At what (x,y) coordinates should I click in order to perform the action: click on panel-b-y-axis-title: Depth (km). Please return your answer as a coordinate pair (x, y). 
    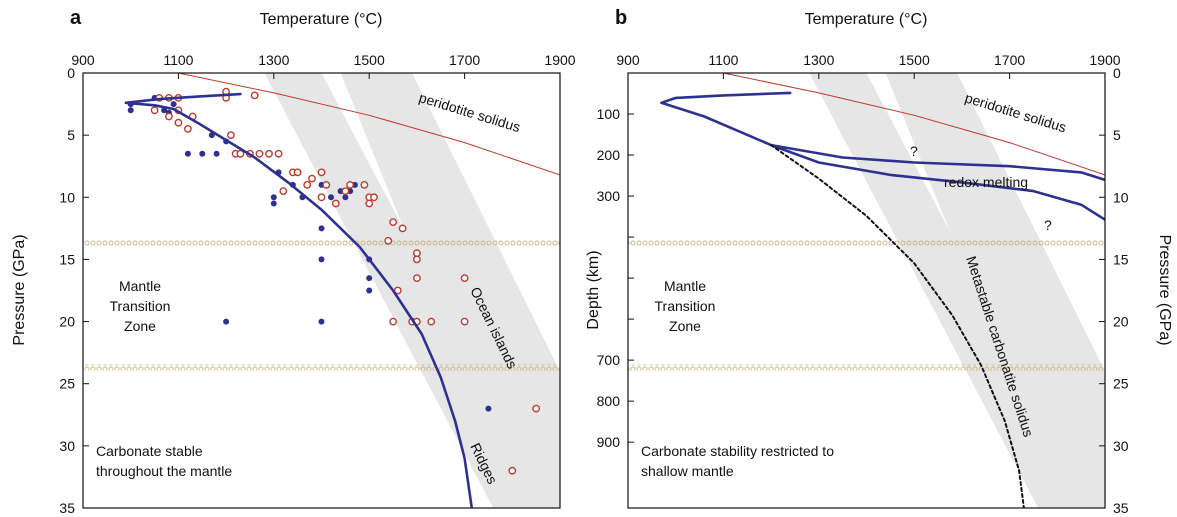
    Looking at the image, I should click on (593, 289).